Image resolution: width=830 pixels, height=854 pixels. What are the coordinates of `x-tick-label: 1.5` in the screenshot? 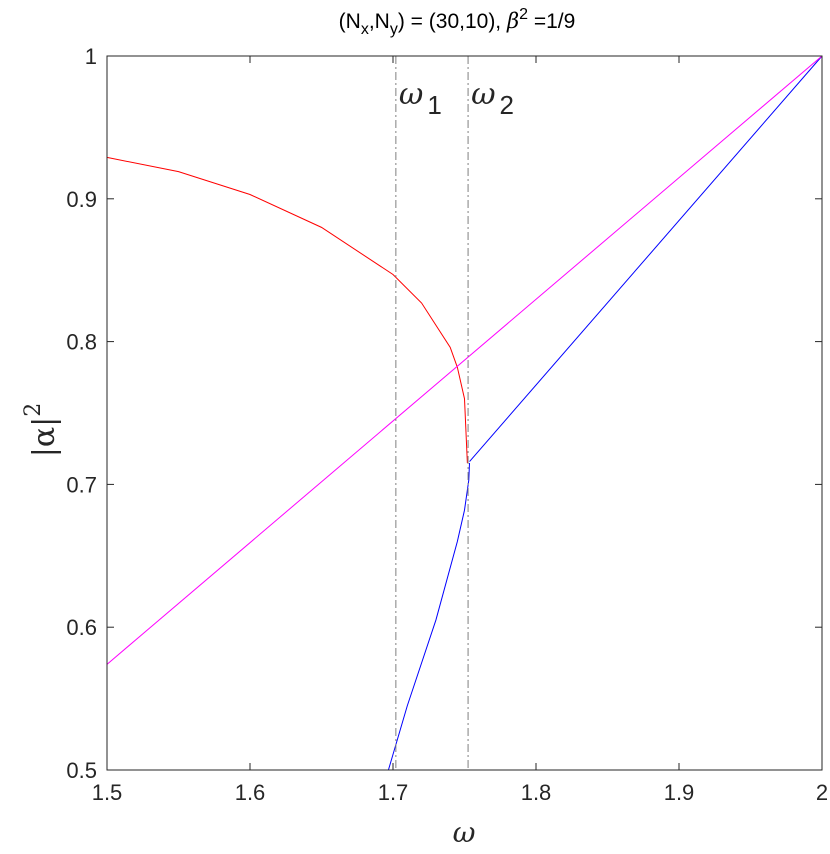 It's located at (107, 792).